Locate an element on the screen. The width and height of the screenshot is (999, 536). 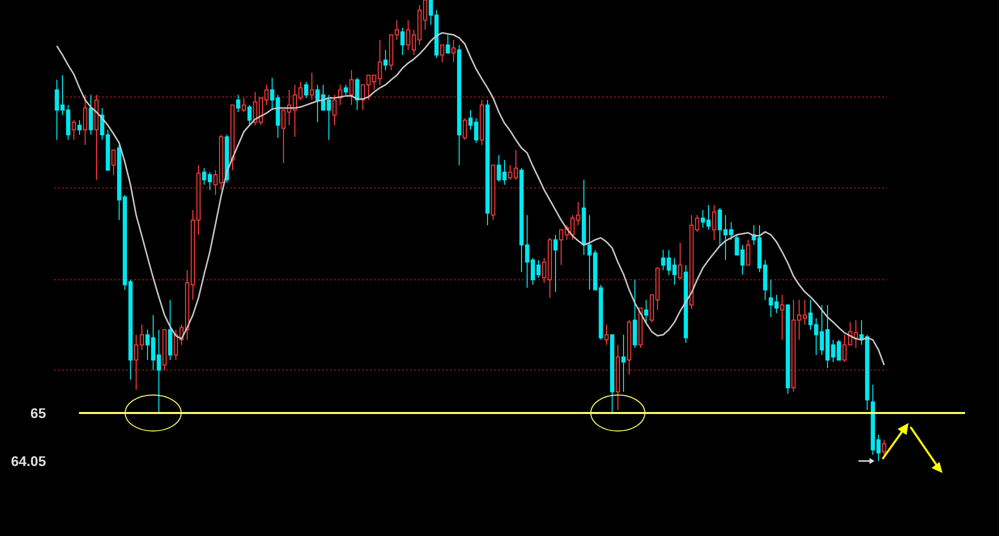
y-tick-label: 65 is located at coordinates (38, 413).